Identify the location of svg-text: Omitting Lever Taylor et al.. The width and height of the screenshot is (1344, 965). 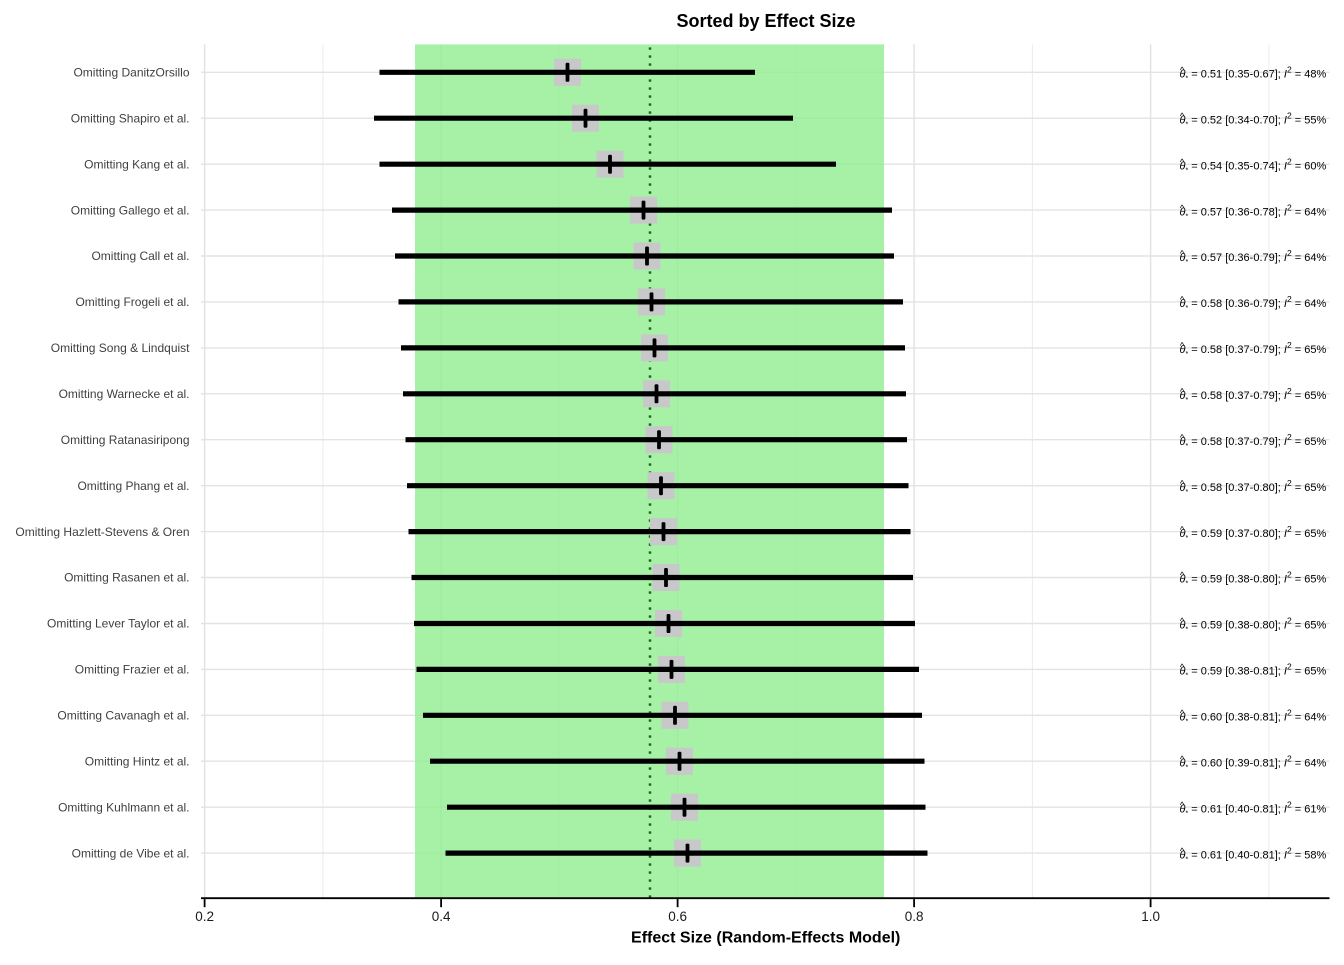
(118, 624).